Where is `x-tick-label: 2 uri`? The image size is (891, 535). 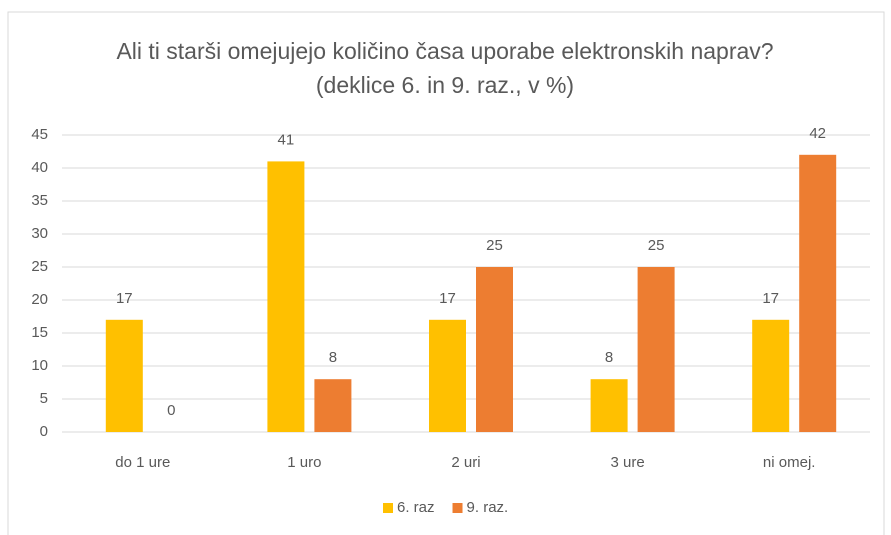
x-tick-label: 2 uri is located at coordinates (465, 462).